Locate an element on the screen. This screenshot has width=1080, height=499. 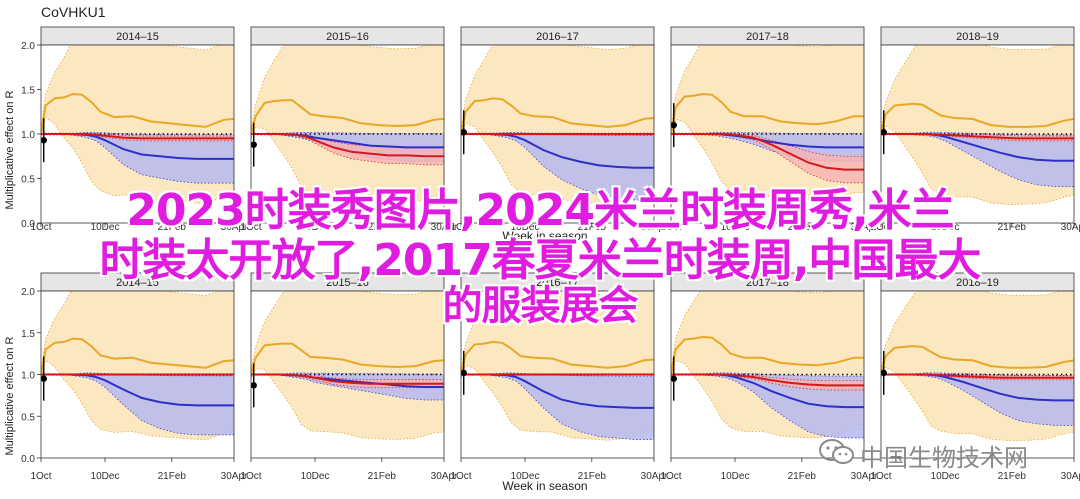
panel-2-4: 2017–18 1Oct 10Dec 21Feb 30Apr is located at coordinates (769, 377).